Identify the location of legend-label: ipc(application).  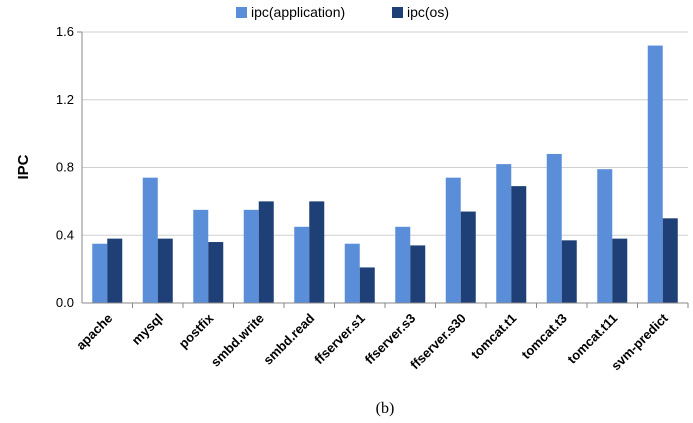
(298, 12).